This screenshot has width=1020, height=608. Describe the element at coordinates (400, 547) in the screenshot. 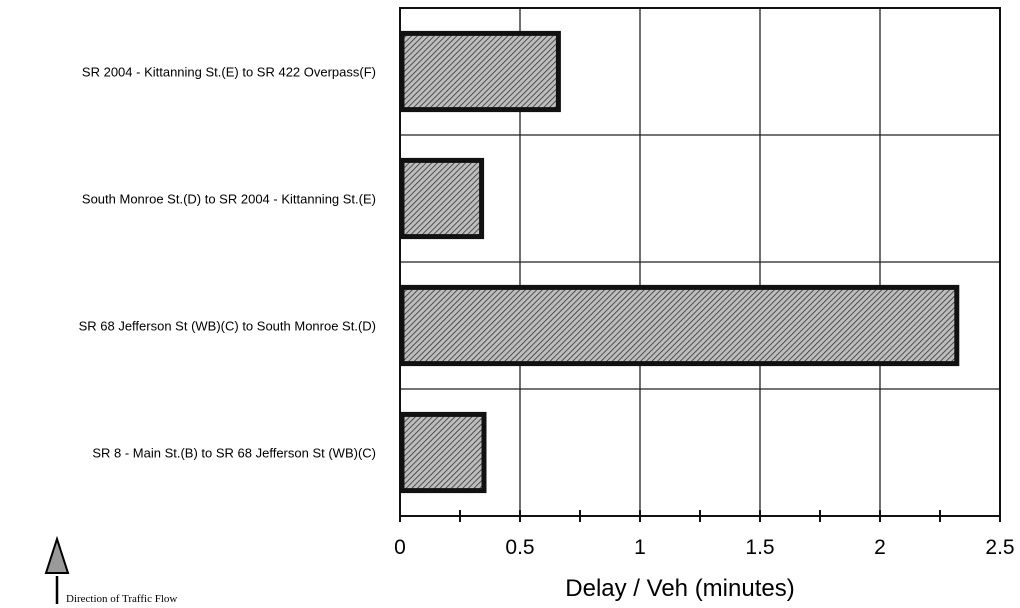

I see `x-tick-label: 0` at that location.